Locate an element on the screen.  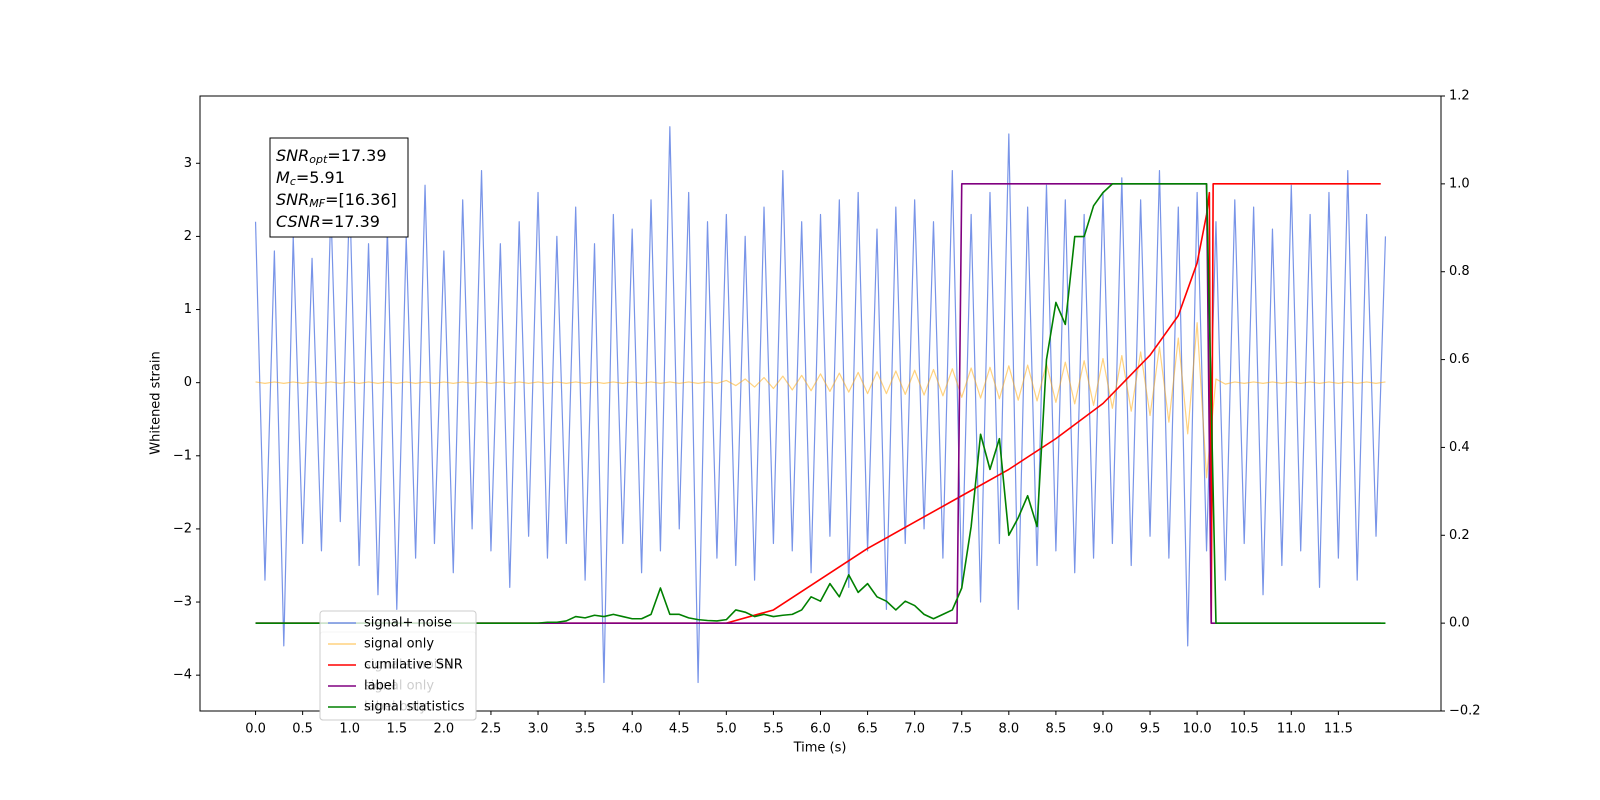
legend-label: signal+ noise is located at coordinates (408, 623).